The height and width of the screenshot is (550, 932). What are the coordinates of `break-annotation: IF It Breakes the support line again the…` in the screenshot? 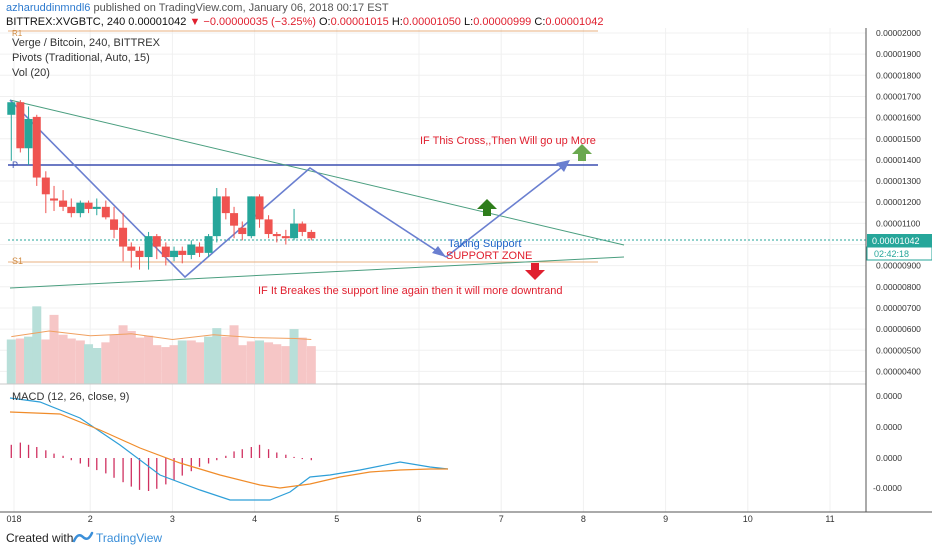 It's located at (410, 291).